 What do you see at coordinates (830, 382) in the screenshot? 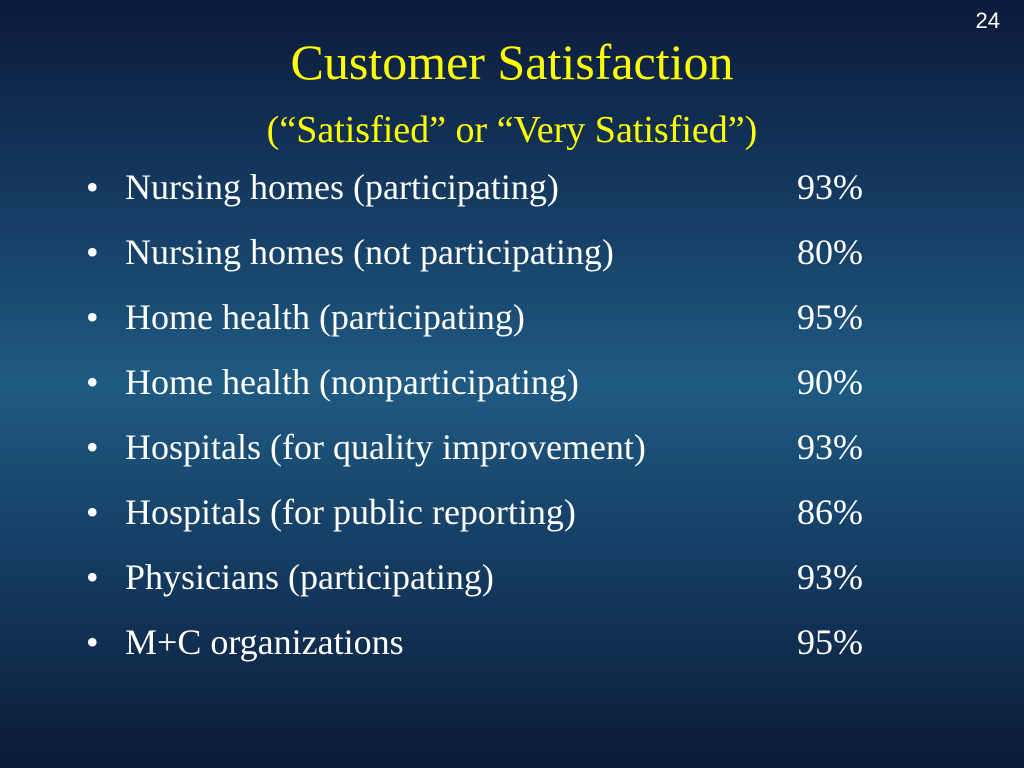
I see `item-value: 90%` at bounding box center [830, 382].